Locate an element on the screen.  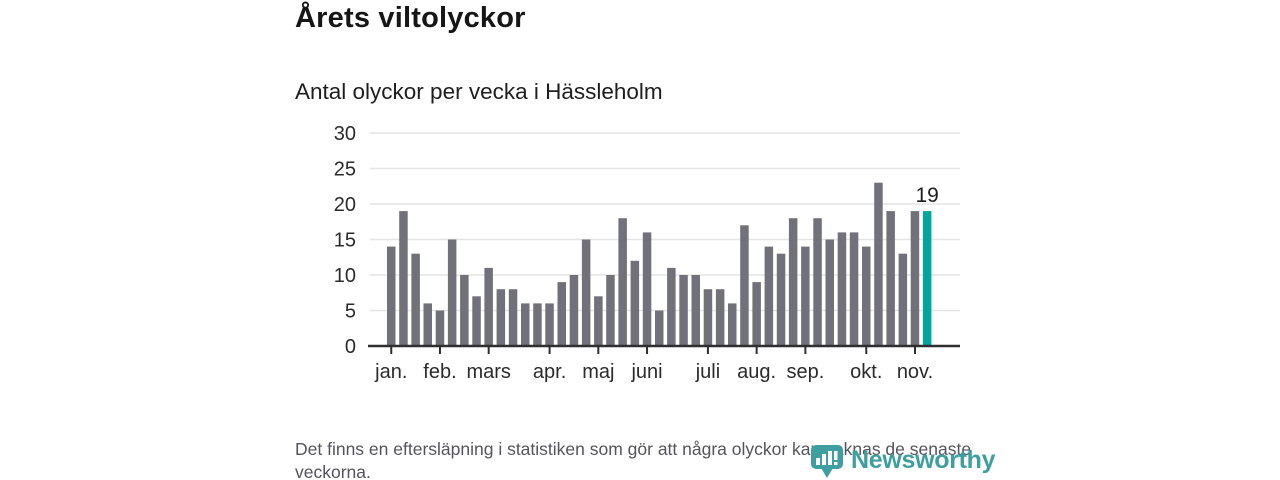
y-axis-tick-label: 5 is located at coordinates (350, 312).